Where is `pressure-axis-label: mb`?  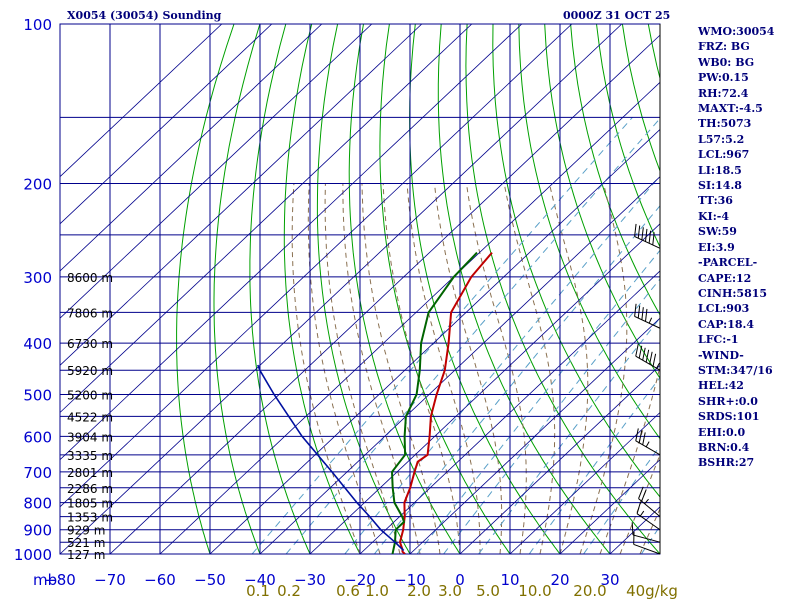 pressure-axis-label: mb is located at coordinates (45, 580).